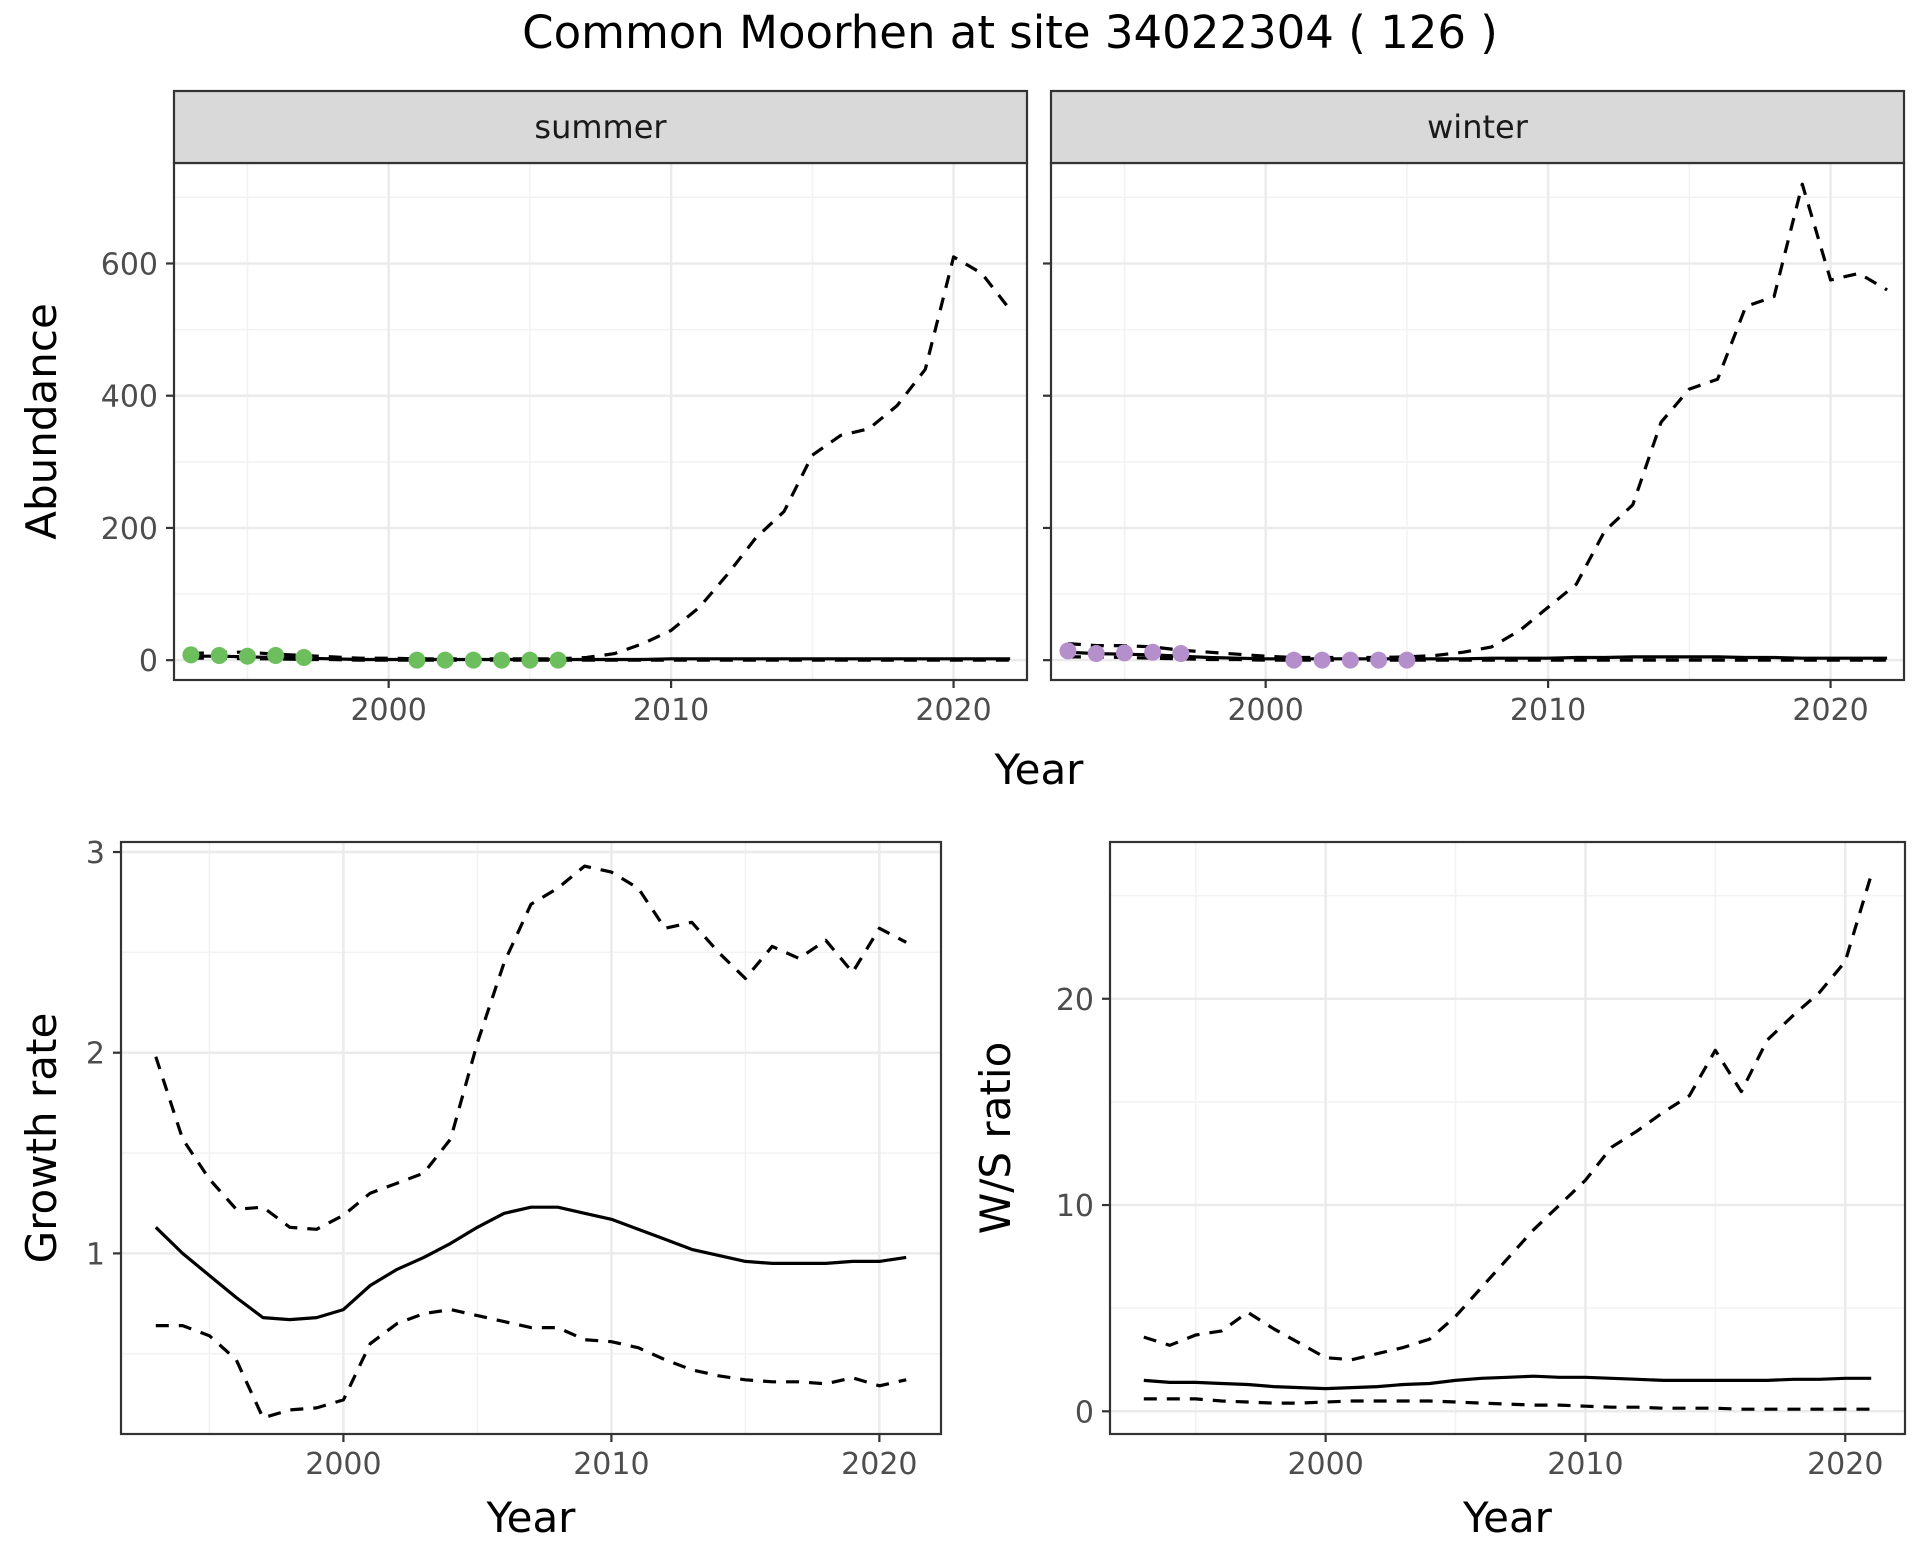 The image size is (1920, 1560). I want to click on y-axis-title: W/S ratio, so click(995, 1138).